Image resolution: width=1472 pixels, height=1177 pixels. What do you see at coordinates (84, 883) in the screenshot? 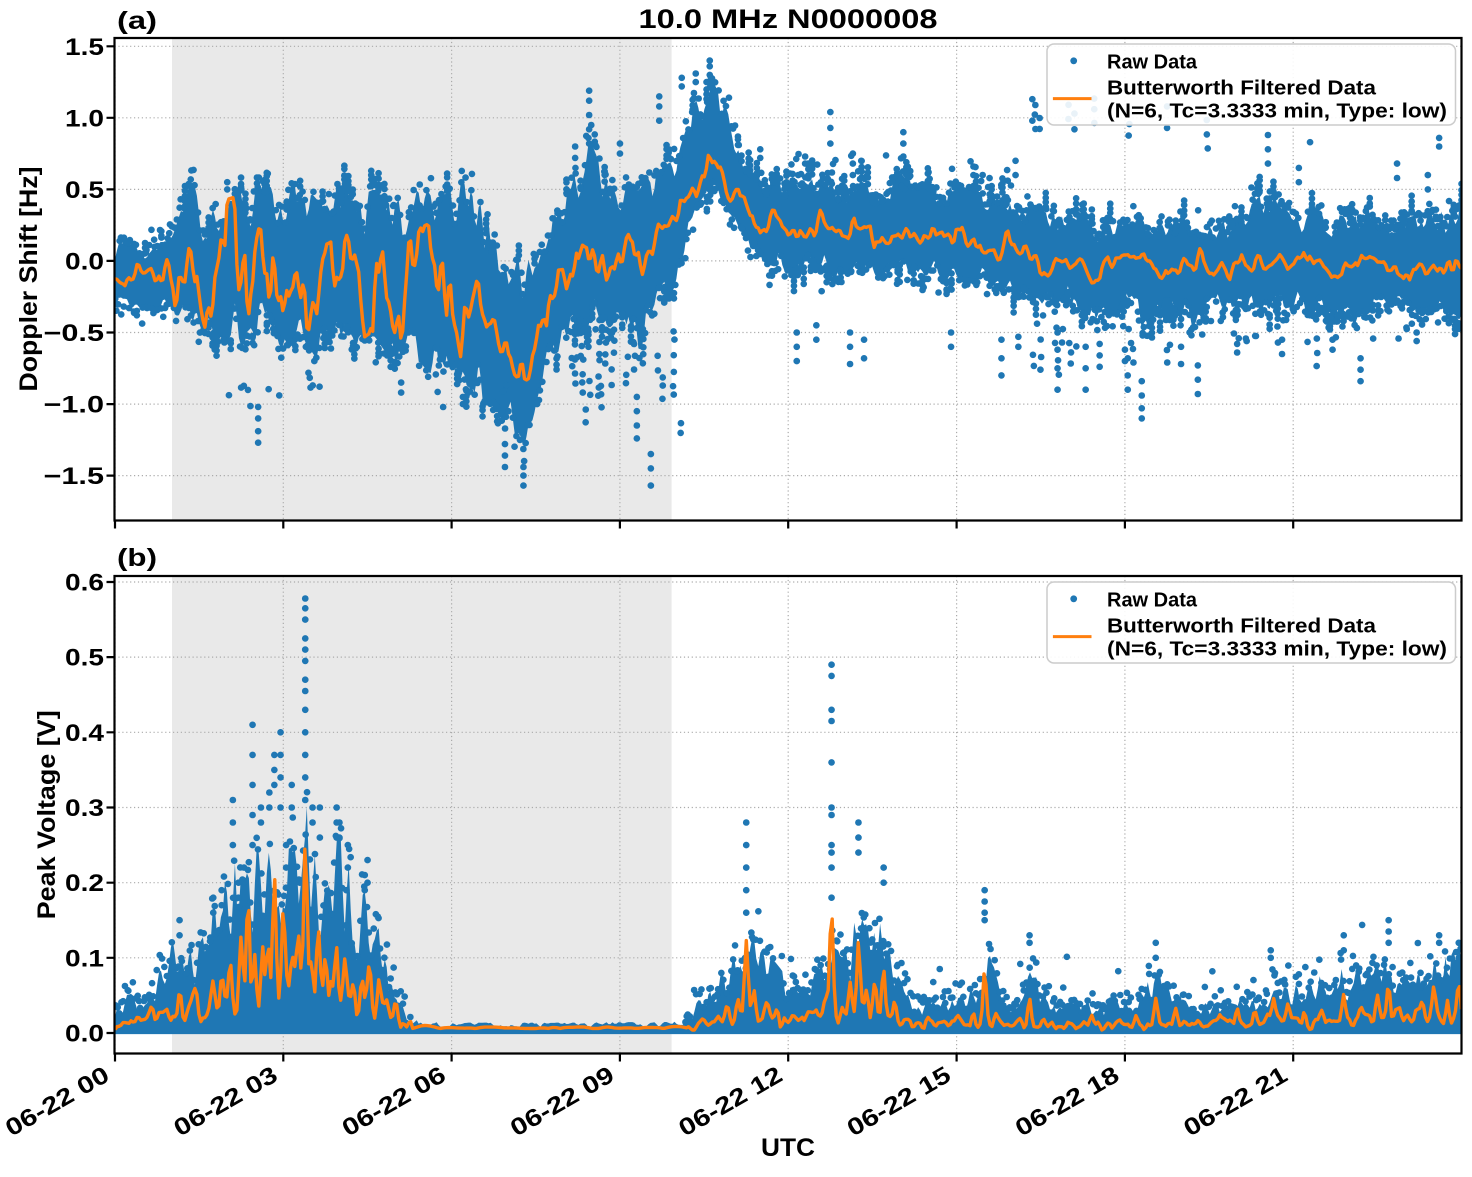
I see `svg-text: 0.2` at bounding box center [84, 883].